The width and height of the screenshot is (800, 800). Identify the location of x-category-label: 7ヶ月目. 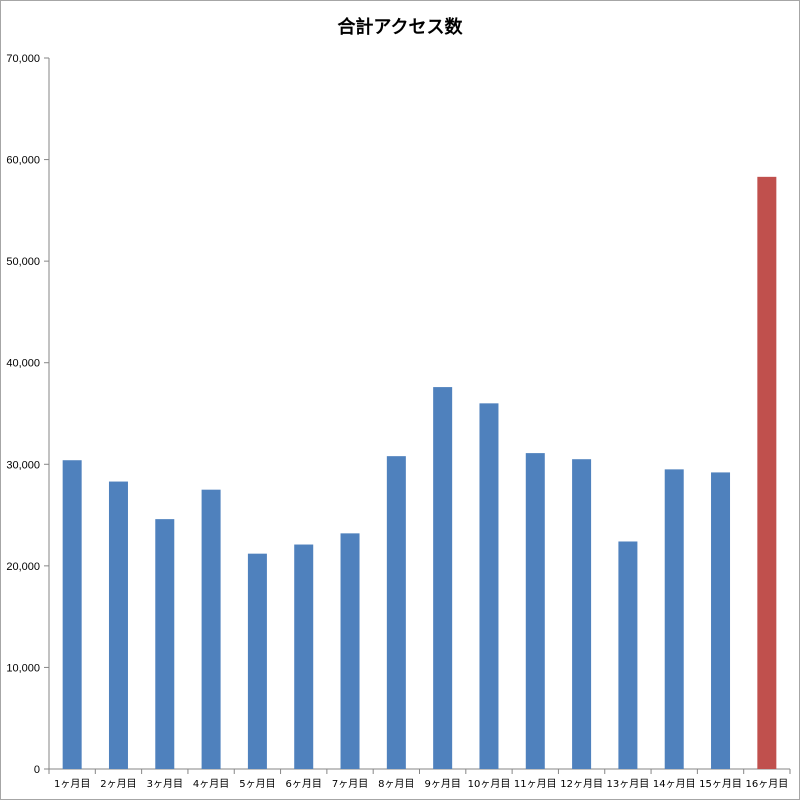
(350, 784).